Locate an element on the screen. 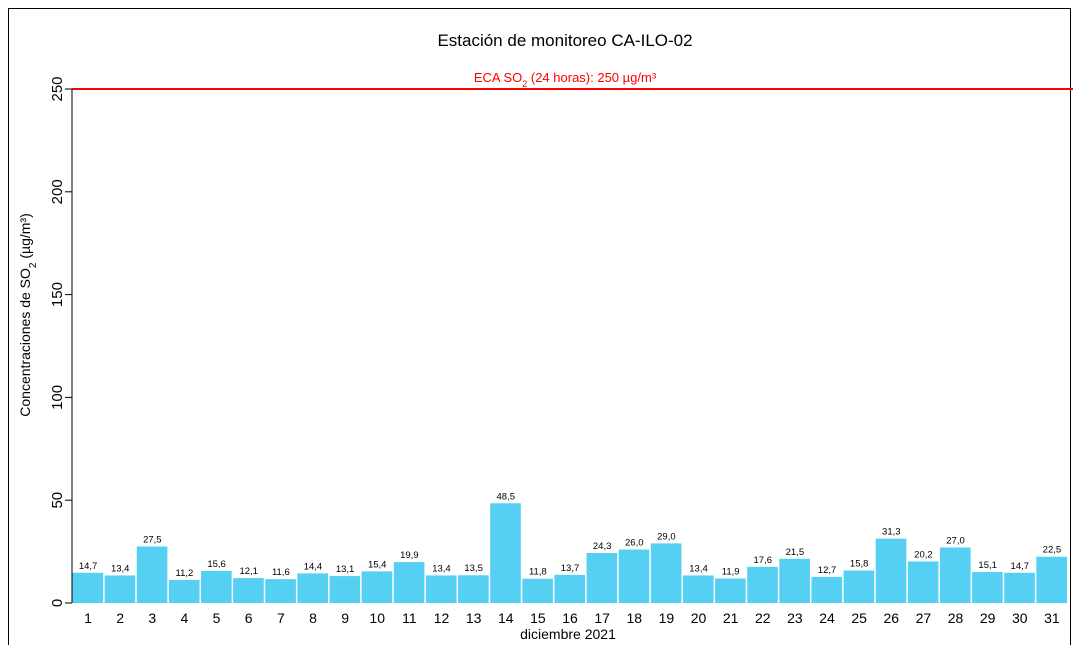  x-tick-label: 23 is located at coordinates (795, 618).